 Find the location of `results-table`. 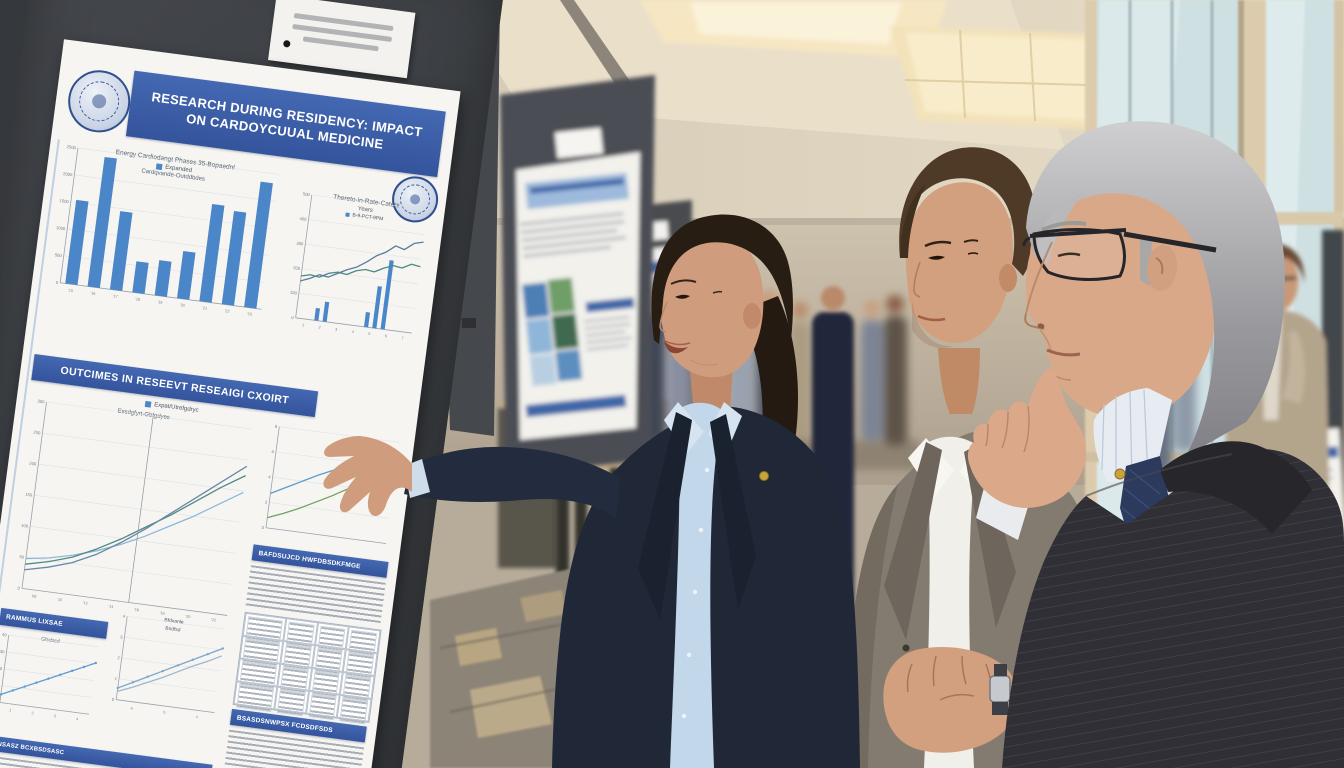

results-table is located at coordinates (307, 668).